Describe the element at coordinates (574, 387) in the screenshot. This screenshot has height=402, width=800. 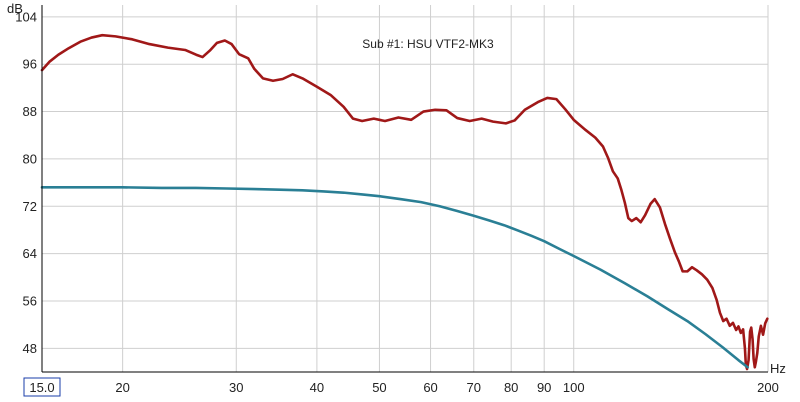
I see `x-tick-label: 100` at that location.